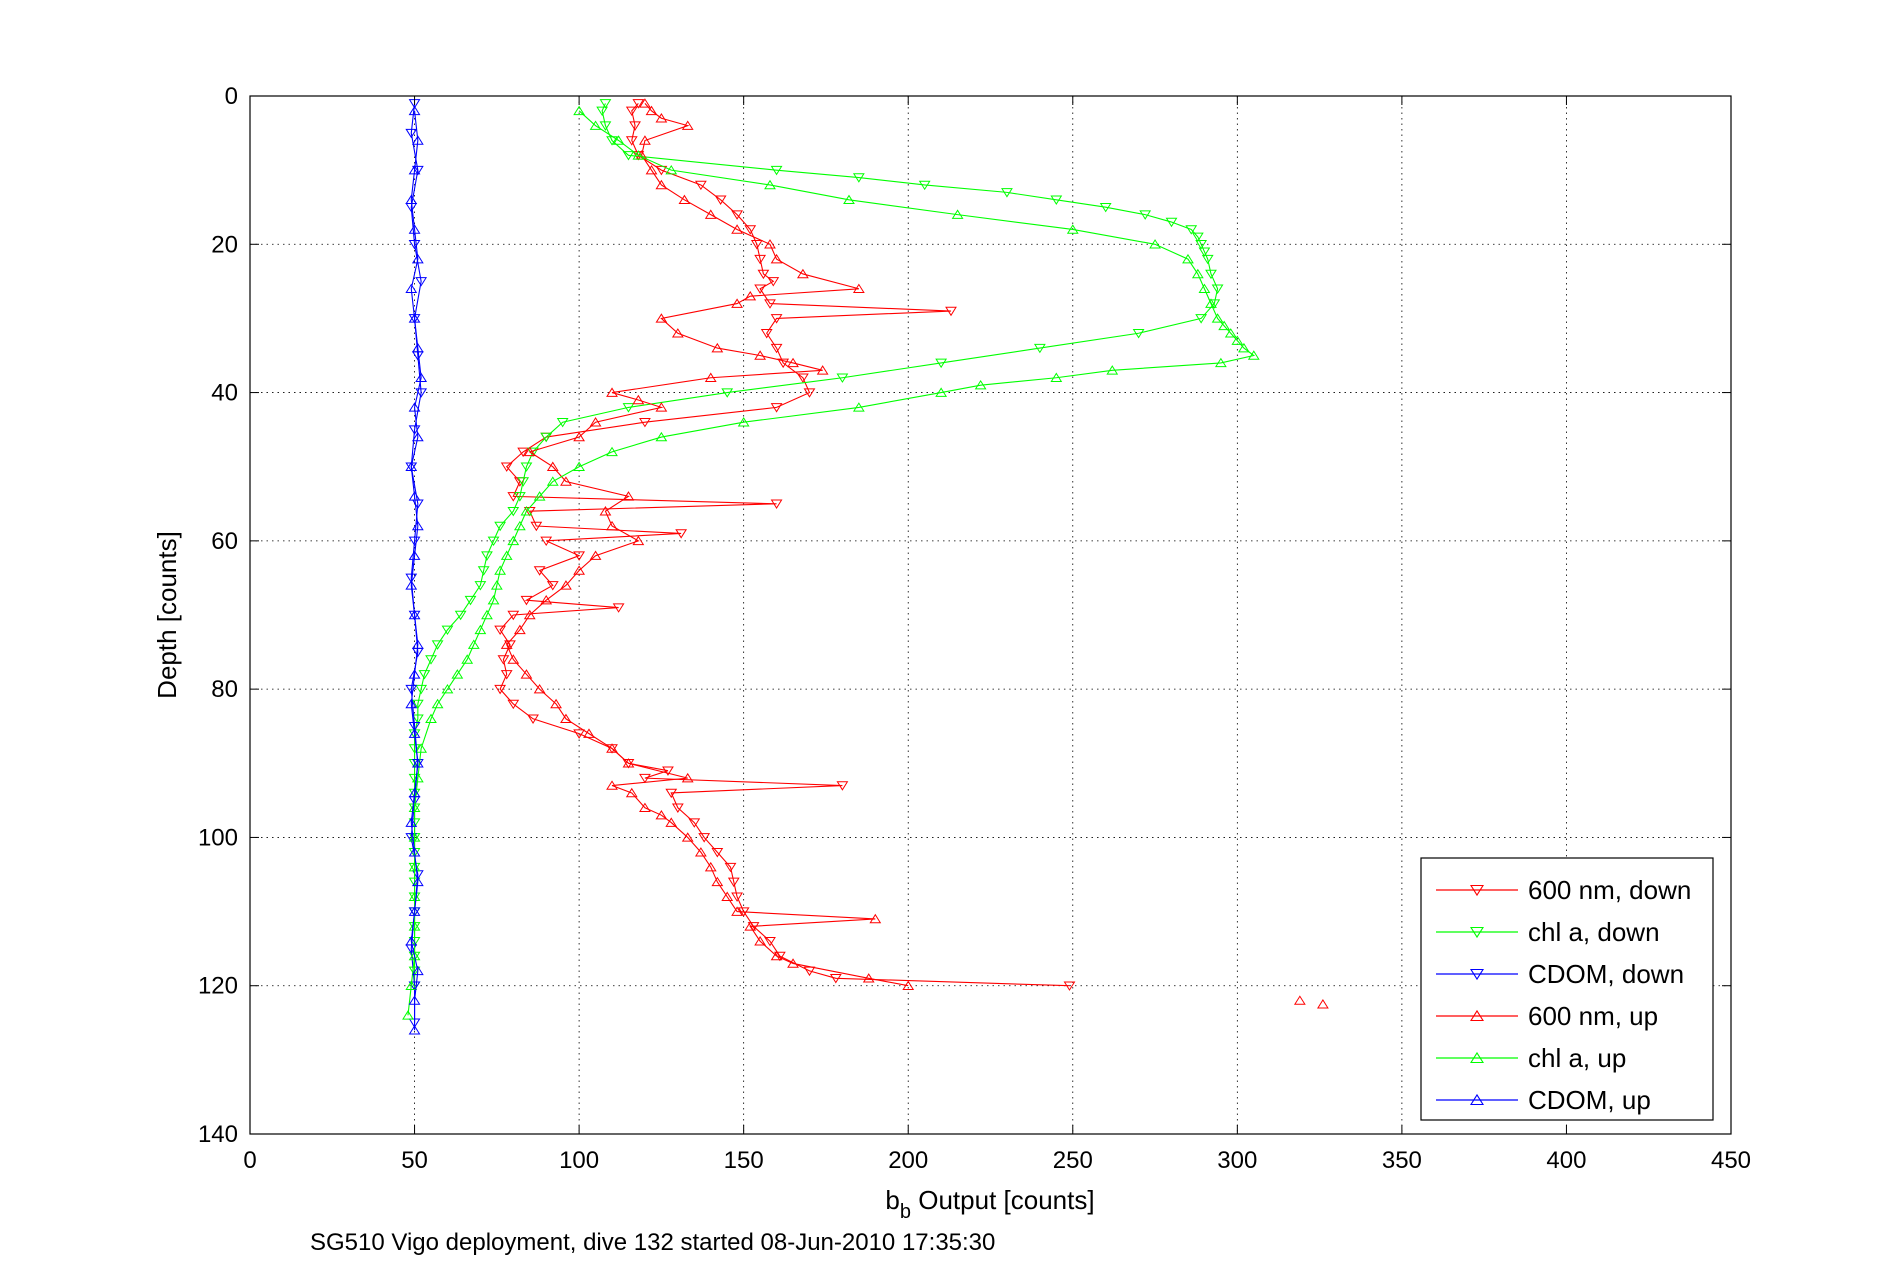  What do you see at coordinates (1589, 1100) in the screenshot?
I see `legend-entry: CDOM, up` at bounding box center [1589, 1100].